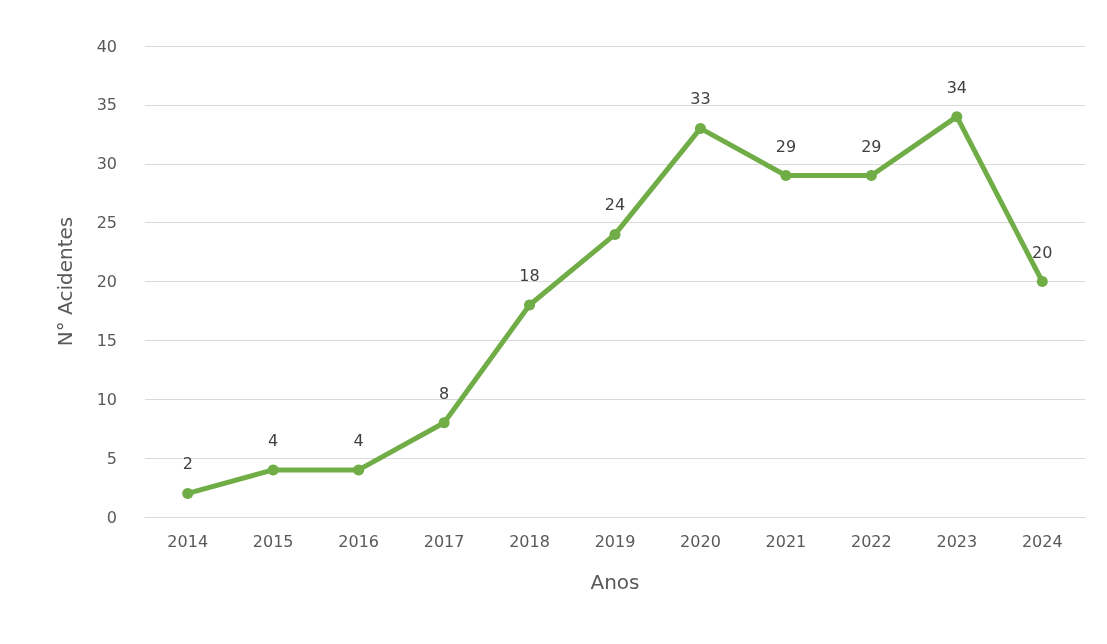 The image size is (1107, 644). Describe the element at coordinates (956, 87) in the screenshot. I see `data-label: 34` at that location.